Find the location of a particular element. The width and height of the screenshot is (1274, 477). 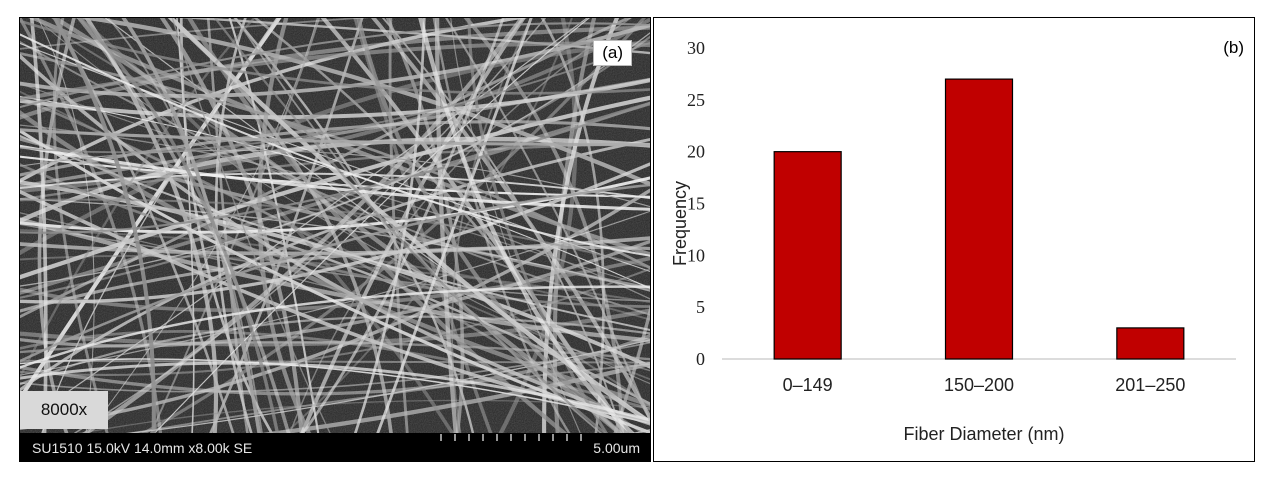

sem-info-text: SU1510 15.0kV 14.0mm x8.00k SE is located at coordinates (142, 448).